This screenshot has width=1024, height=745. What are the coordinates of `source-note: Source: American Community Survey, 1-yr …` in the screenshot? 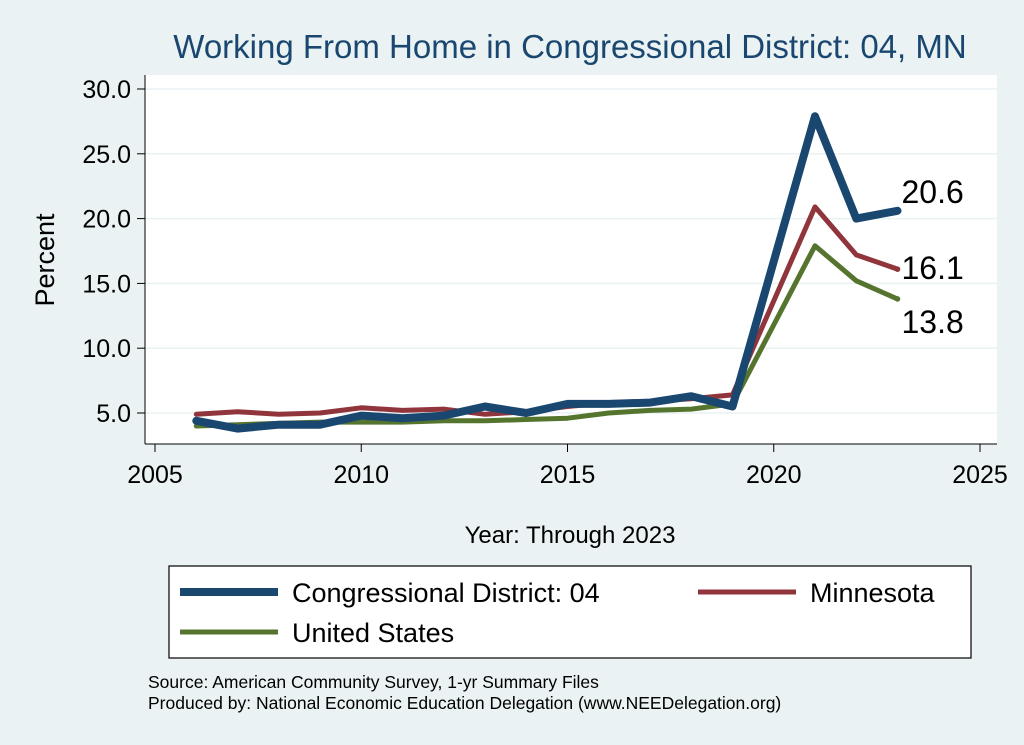 It's located at (373, 682).